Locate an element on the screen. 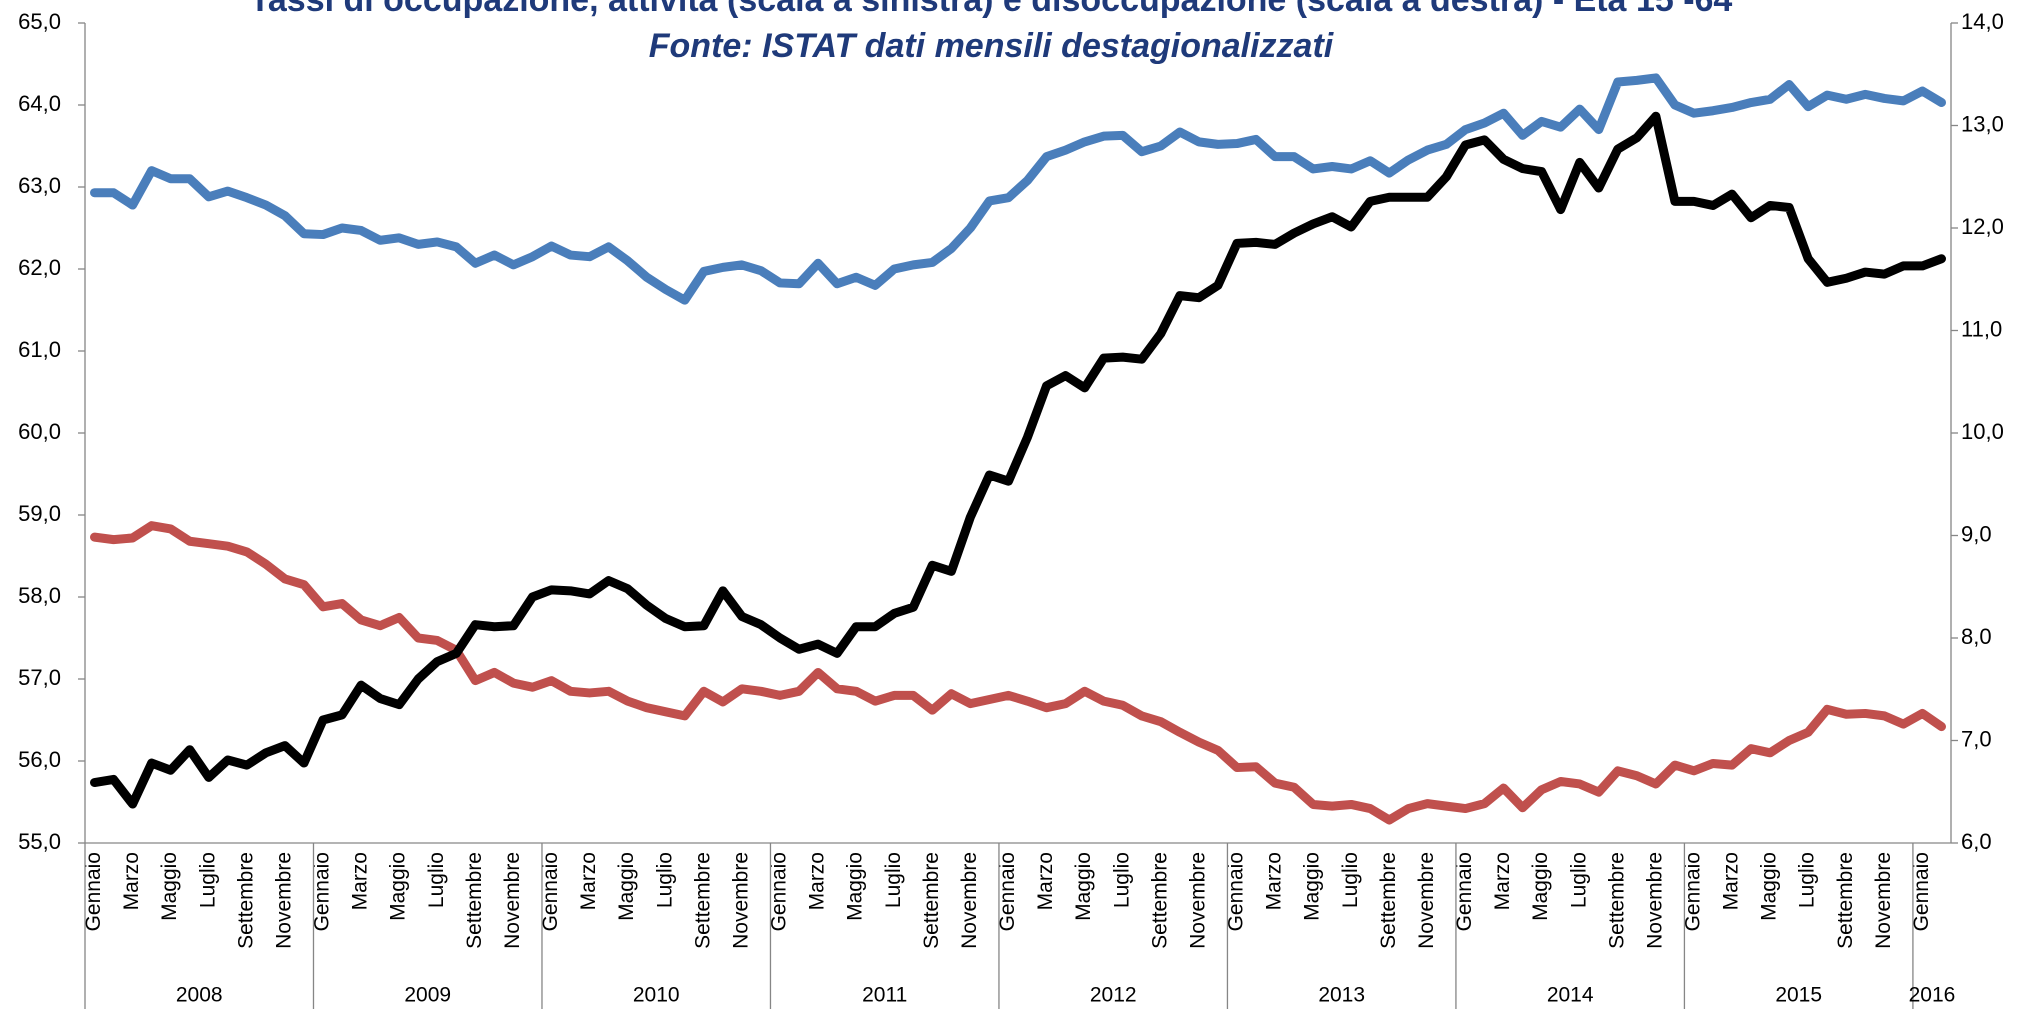 The height and width of the screenshot is (1009, 2028). y2-tick-label: 6,0 is located at coordinates (1976, 841).